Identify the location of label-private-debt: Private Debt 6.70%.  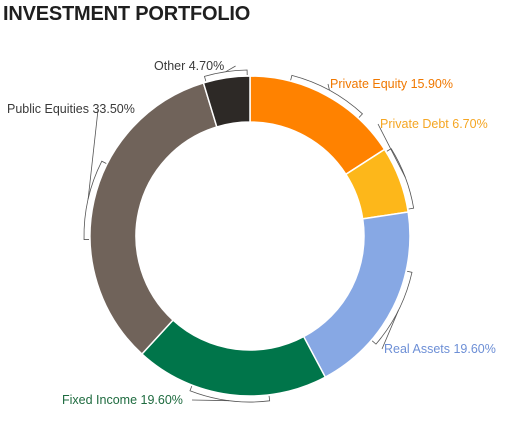
(434, 124).